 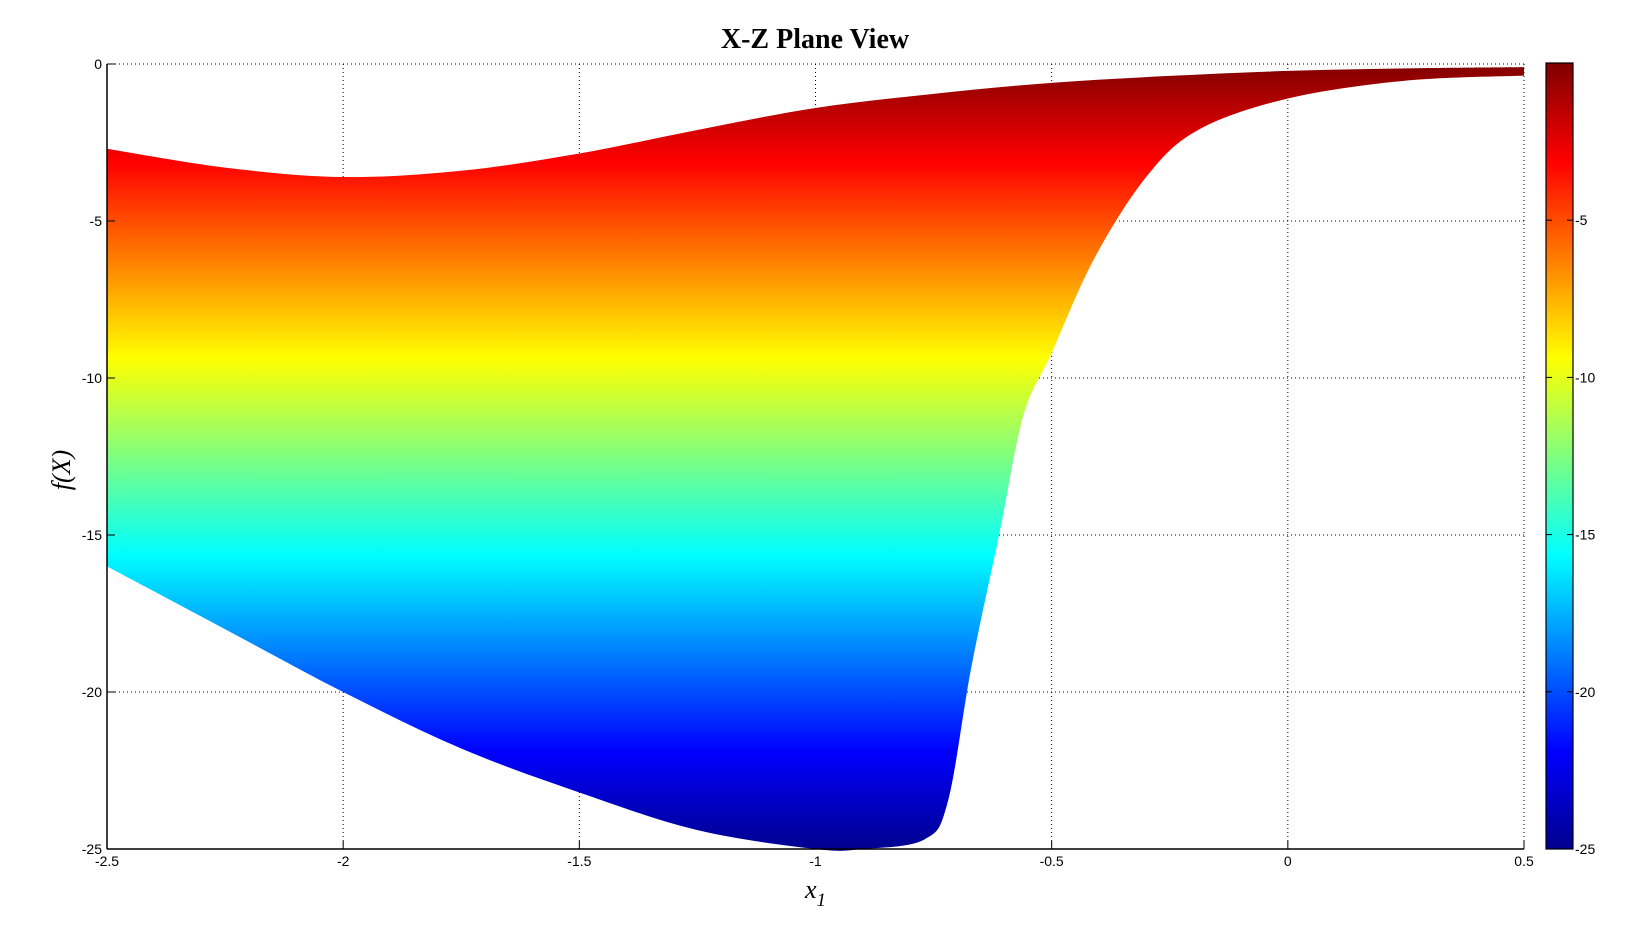 What do you see at coordinates (92, 378) in the screenshot?
I see `y-tick-label: -10` at bounding box center [92, 378].